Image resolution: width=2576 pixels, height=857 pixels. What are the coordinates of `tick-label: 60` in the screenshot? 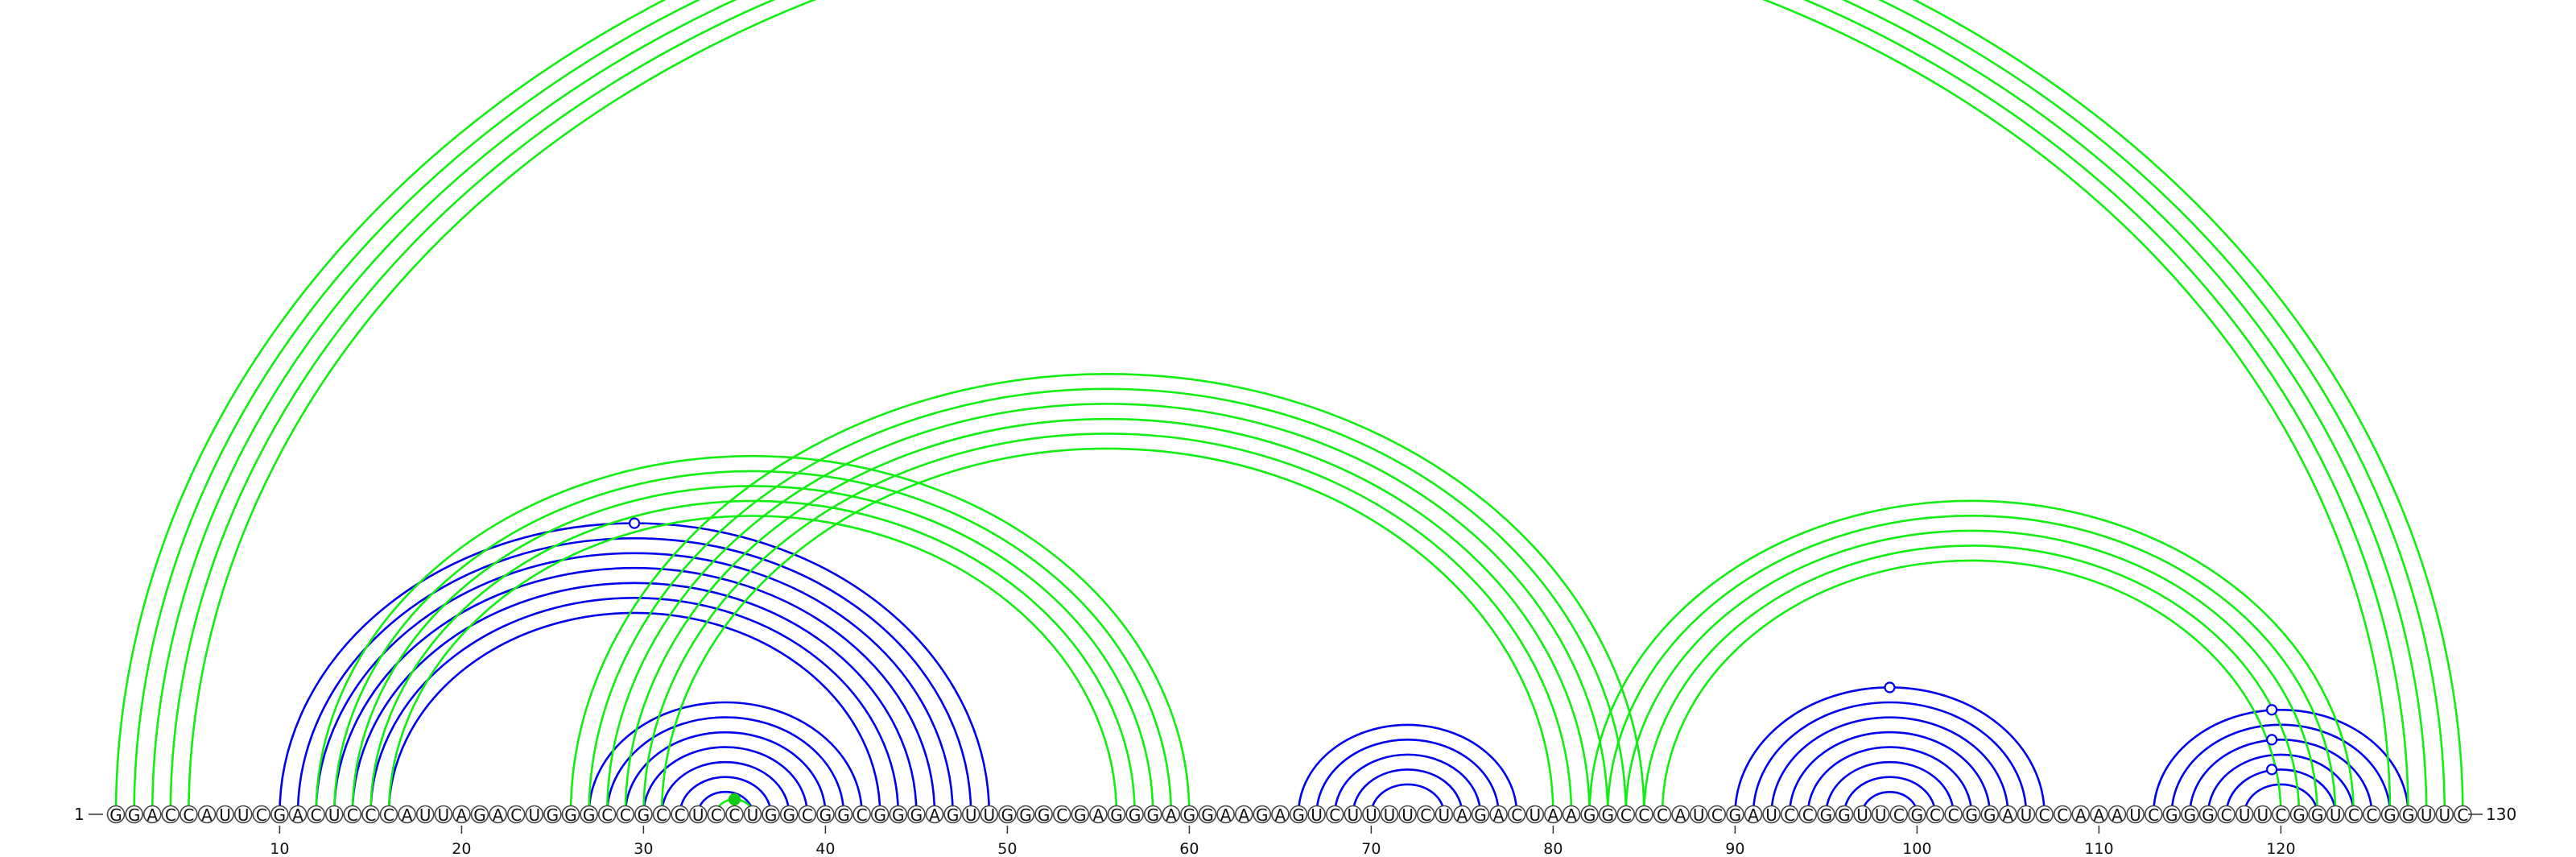 It's located at (1189, 849).